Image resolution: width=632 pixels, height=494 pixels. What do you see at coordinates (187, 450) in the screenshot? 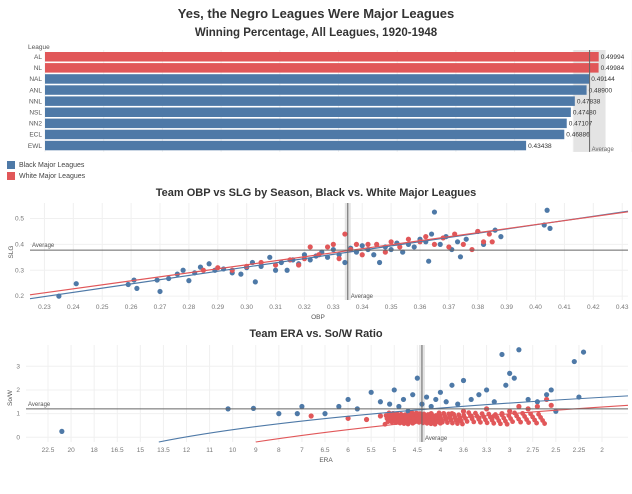
I see `x-tick-label: 12` at bounding box center [187, 450].